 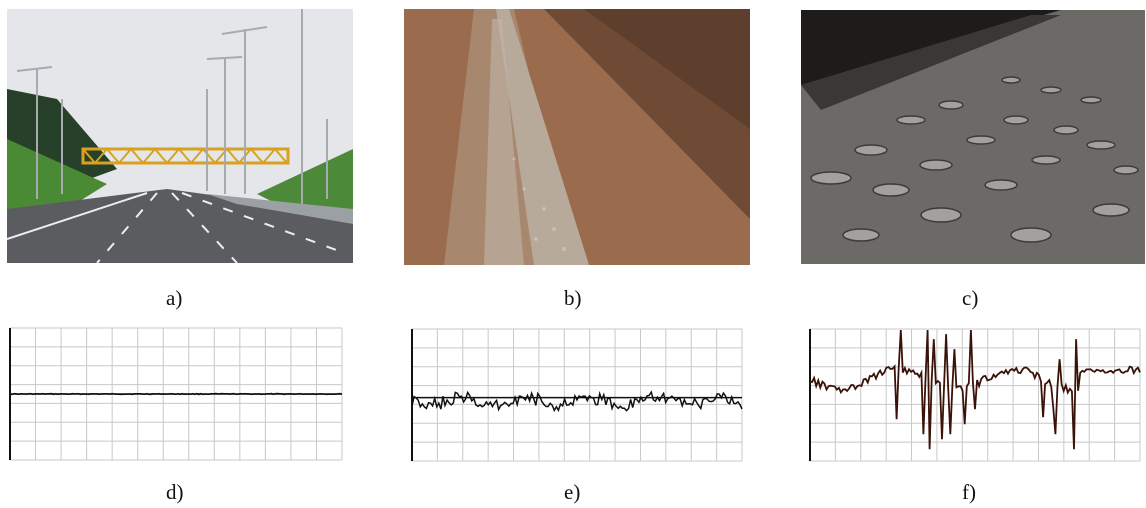 What do you see at coordinates (970, 298) in the screenshot?
I see `caption-c: c)` at bounding box center [970, 298].